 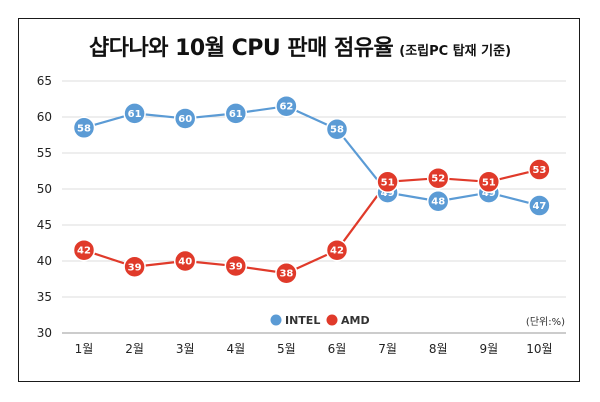 What do you see at coordinates (241, 48) in the screenshot?
I see `chart-title-text: 샵다나와 10월 CPU 판매 점유율` at bounding box center [241, 48].